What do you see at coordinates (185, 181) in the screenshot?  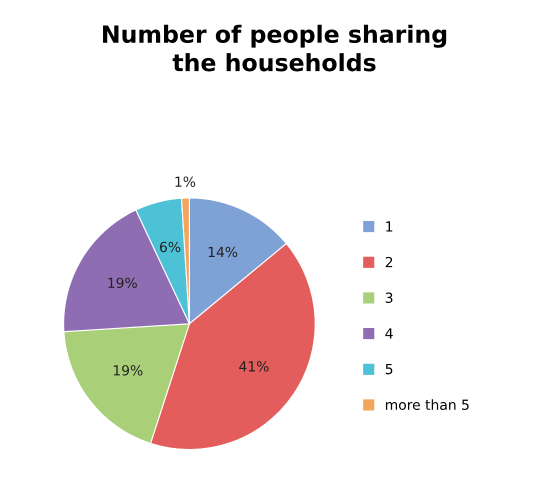 I see `data-label: 1%` at bounding box center [185, 181].